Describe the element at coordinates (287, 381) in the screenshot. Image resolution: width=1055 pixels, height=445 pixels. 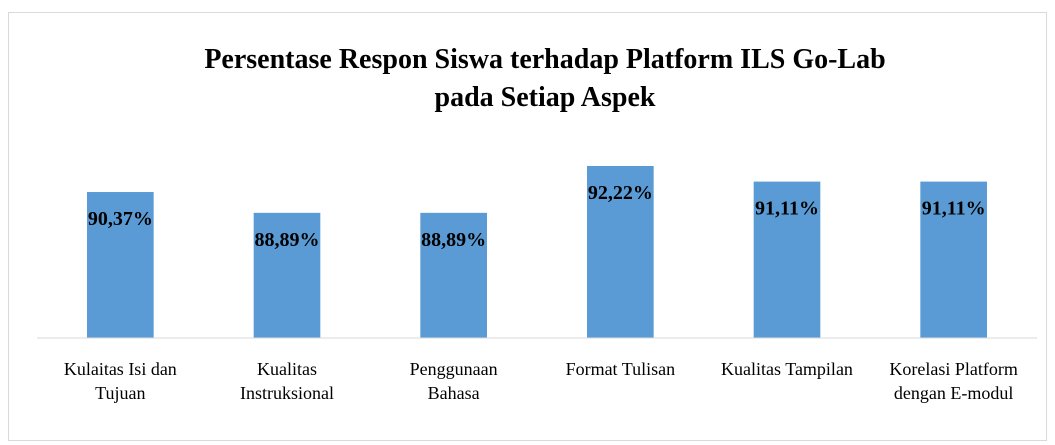
I see `x-tick-label: Kualitas Instruksional` at that location.